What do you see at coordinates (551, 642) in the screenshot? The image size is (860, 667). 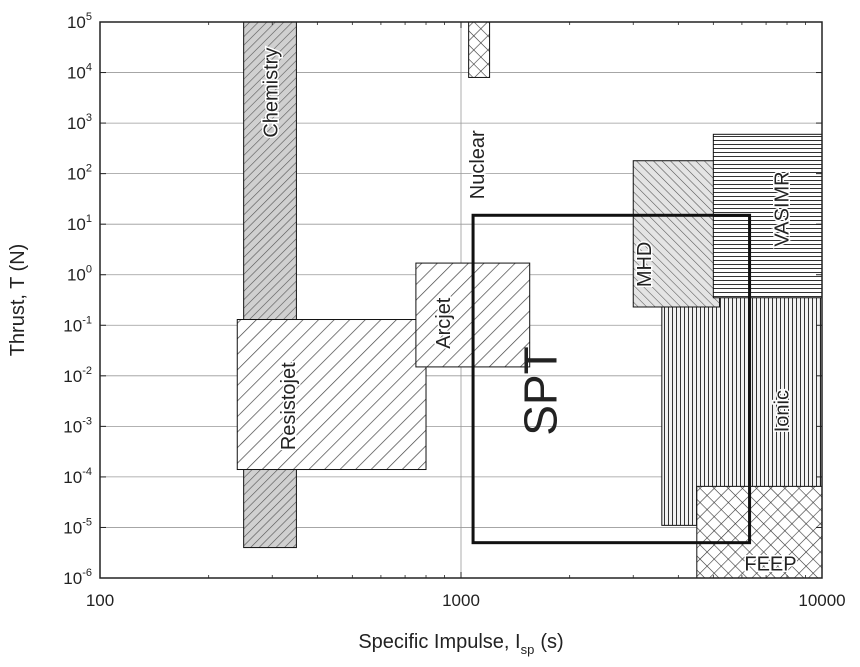 I see `x-axis-label-unit: (s)` at bounding box center [551, 642].